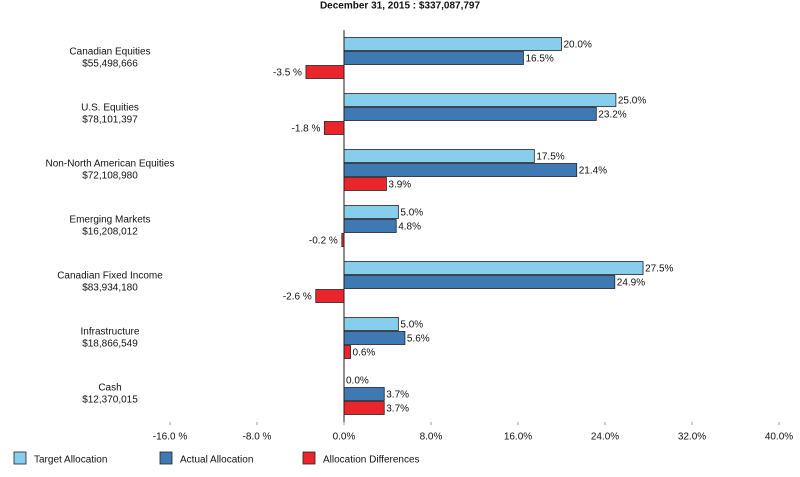  Describe the element at coordinates (518, 437) in the screenshot. I see `x-tick-label: 16.0%` at that location.